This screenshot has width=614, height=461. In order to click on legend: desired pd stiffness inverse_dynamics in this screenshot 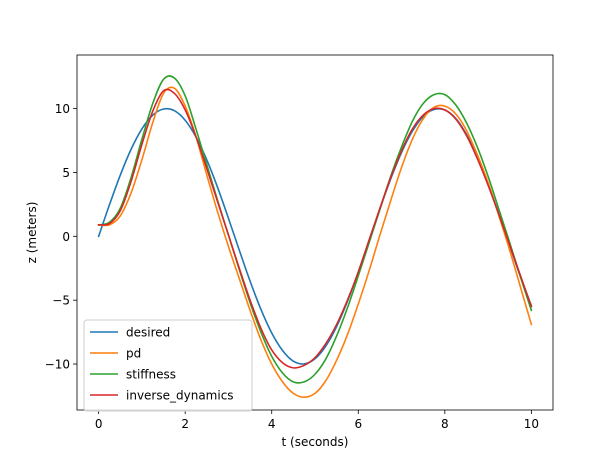, I will do `click(168, 365)`.